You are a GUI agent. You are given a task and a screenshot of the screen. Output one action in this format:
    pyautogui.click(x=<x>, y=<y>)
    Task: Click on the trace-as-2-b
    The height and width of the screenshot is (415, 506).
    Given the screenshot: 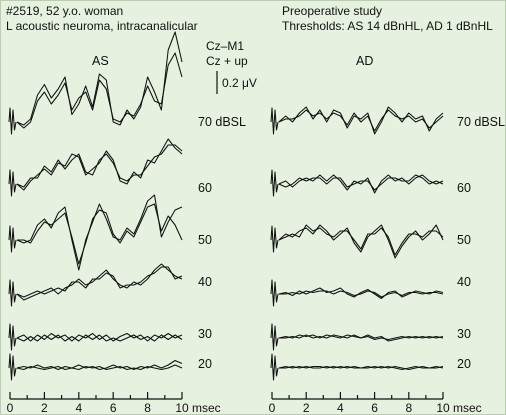 What is the action you would take?
    pyautogui.click(x=99, y=234)
    